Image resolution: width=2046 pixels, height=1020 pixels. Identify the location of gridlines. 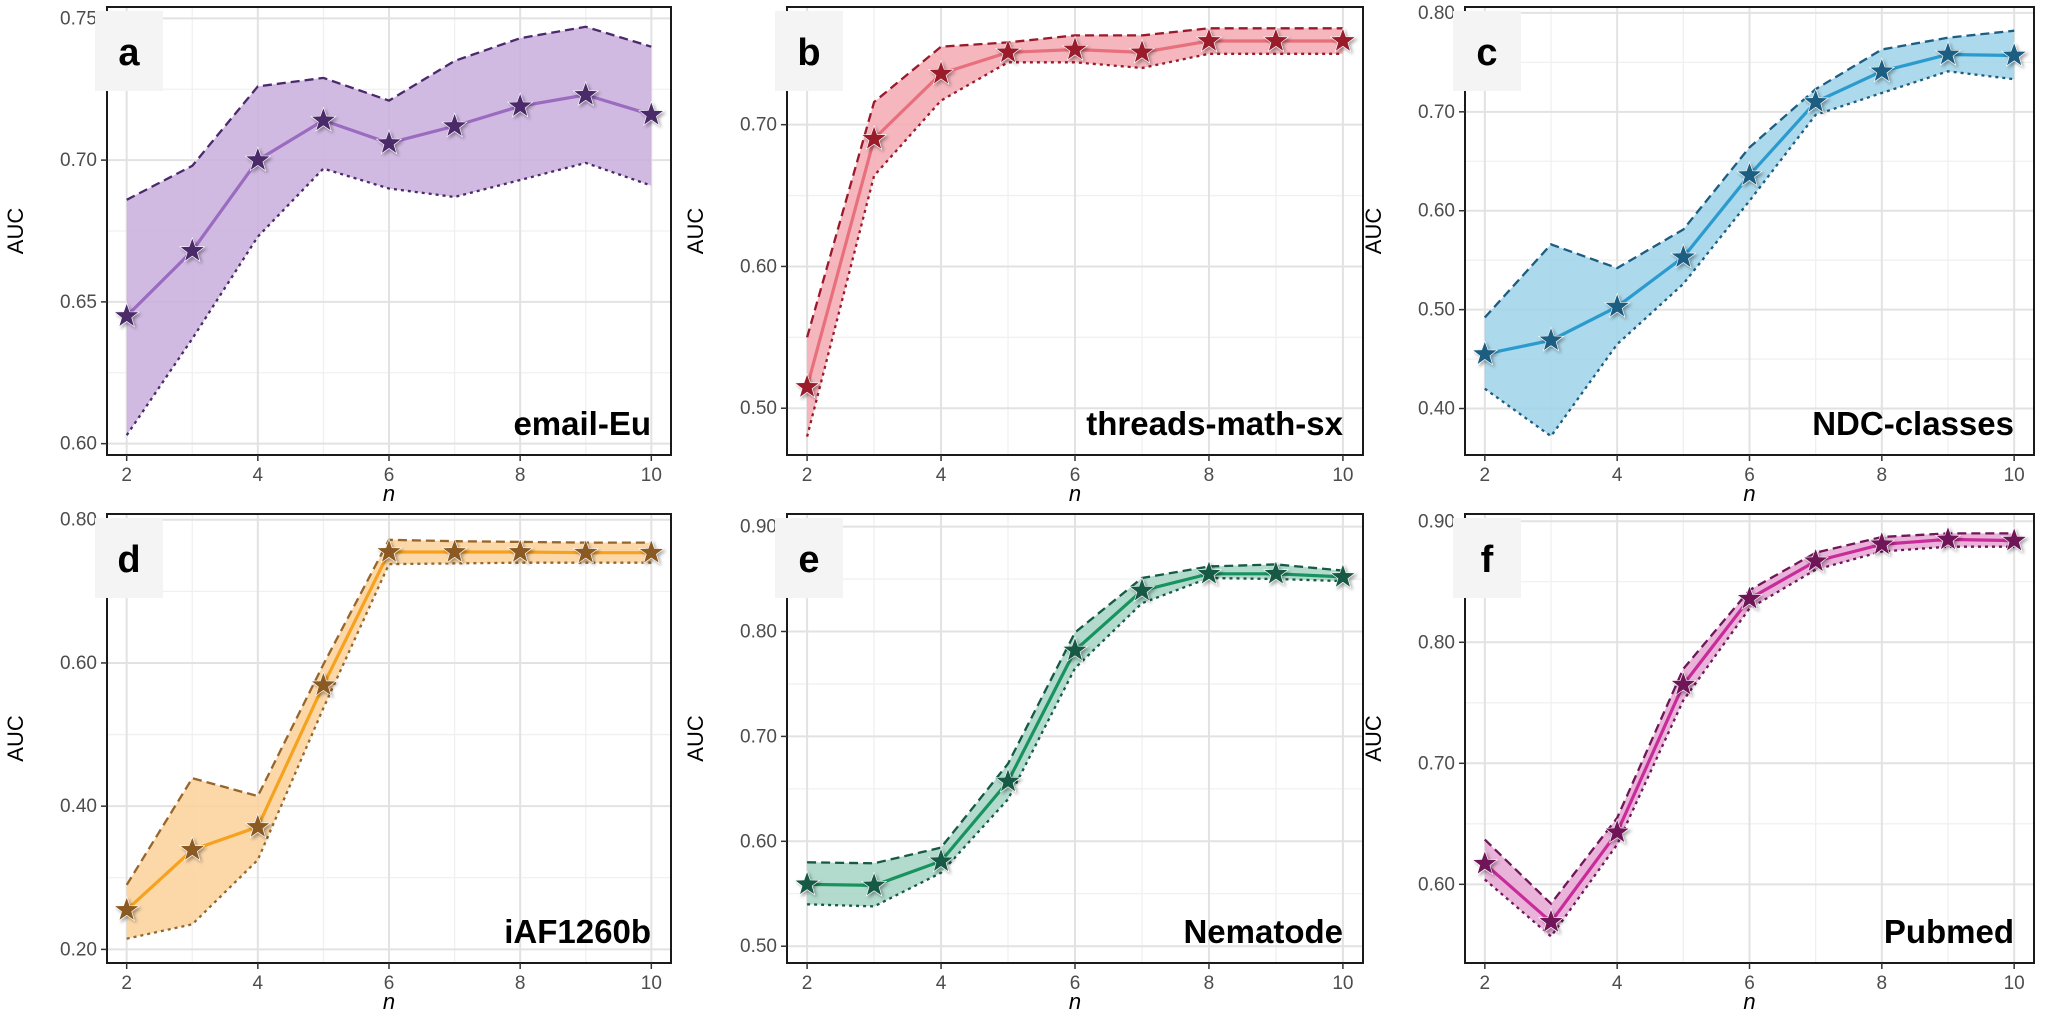
(1749, 738).